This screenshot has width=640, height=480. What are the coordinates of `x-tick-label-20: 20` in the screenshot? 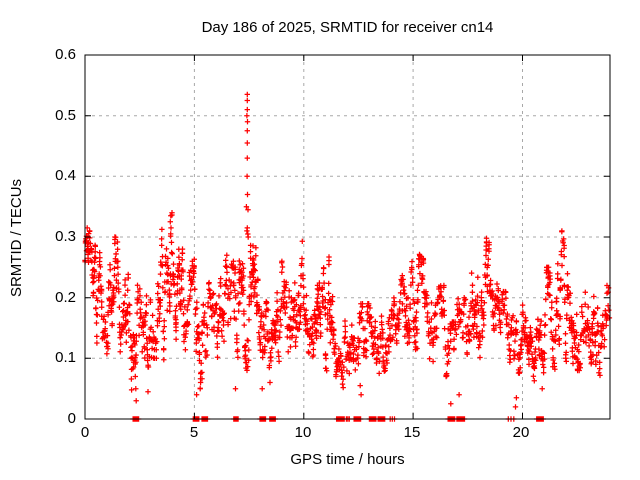 It's located at (521, 432).